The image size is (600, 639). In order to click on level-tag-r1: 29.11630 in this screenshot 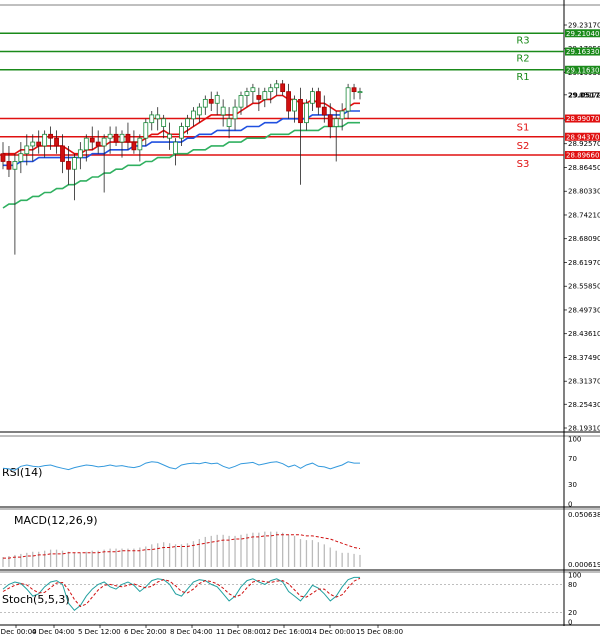, I will do `click(582, 70)`.